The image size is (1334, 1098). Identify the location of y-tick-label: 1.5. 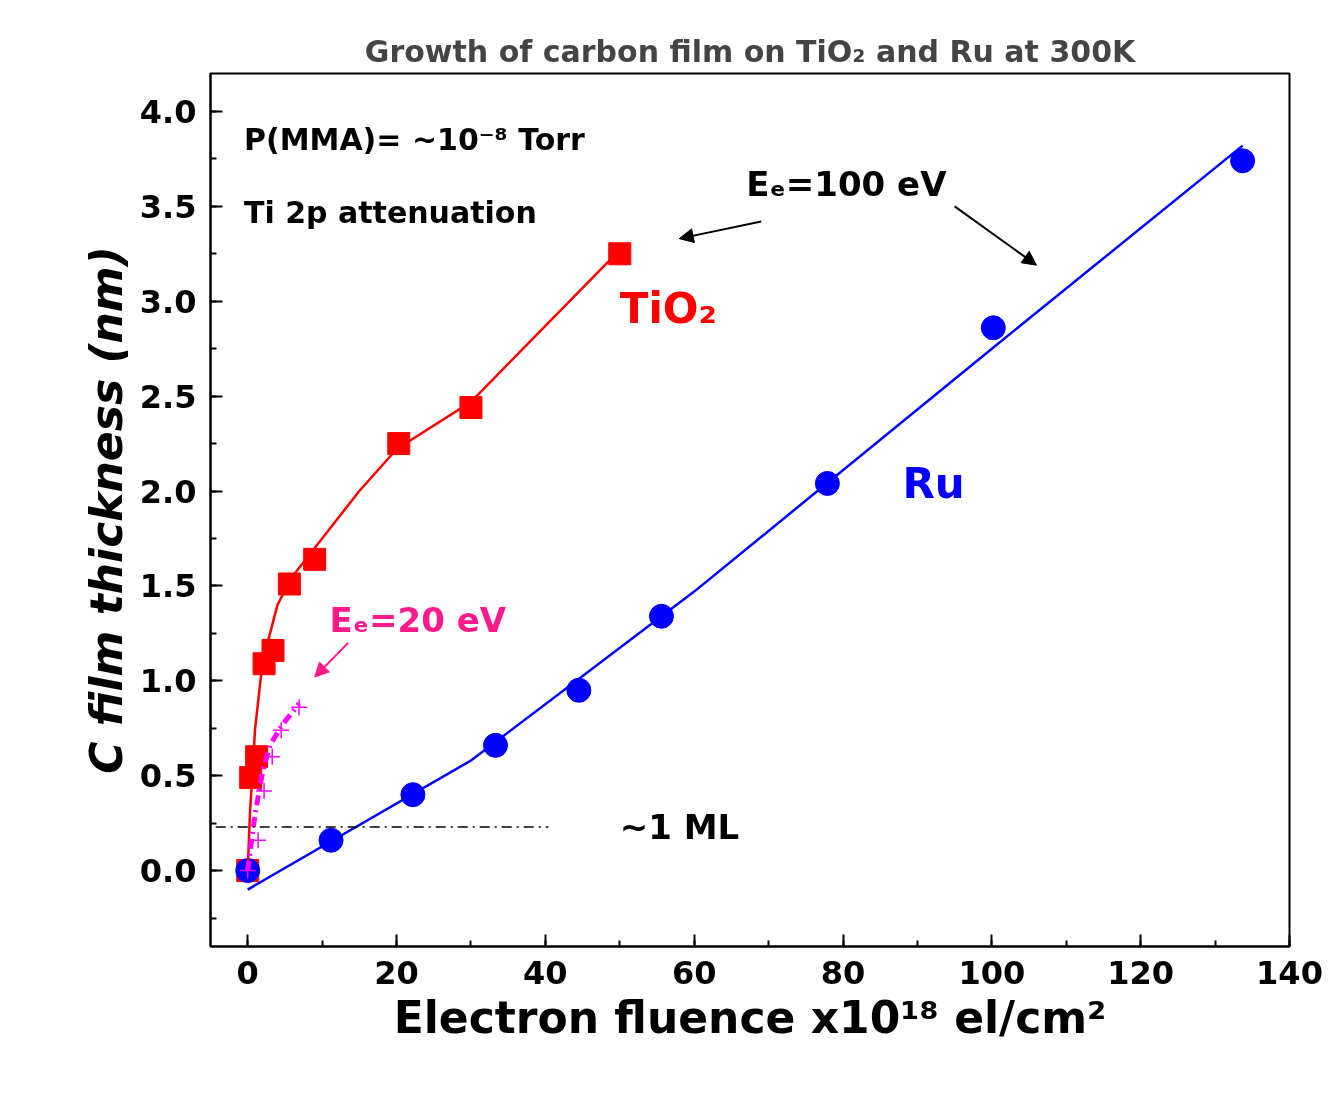
(168, 586).